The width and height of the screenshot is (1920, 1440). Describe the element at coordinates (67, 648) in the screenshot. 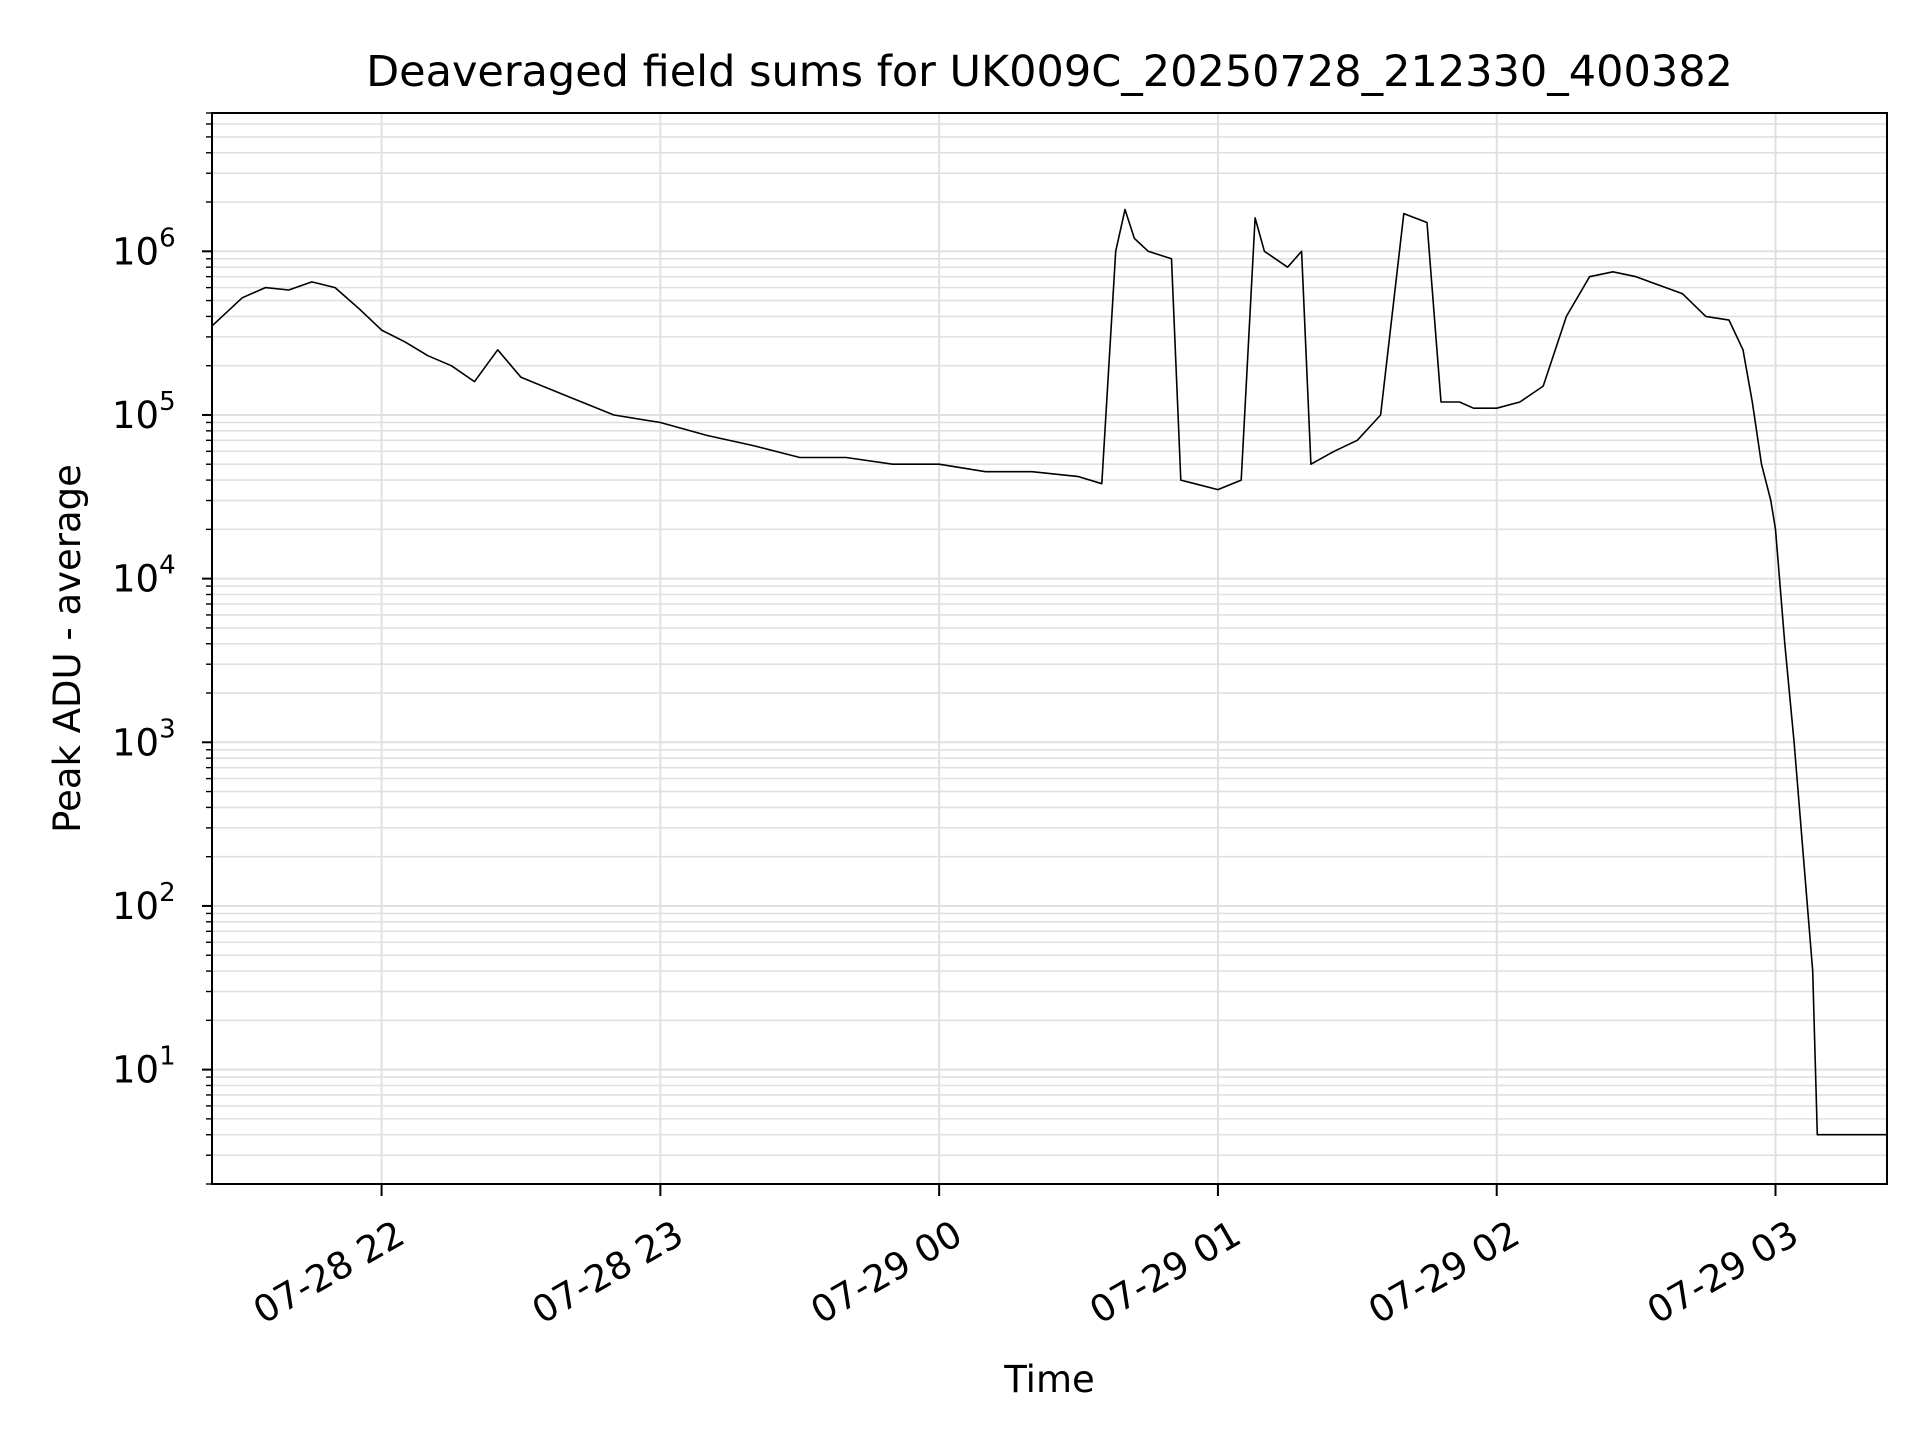

I see `y-axis-label: Peak ADU - average` at that location.